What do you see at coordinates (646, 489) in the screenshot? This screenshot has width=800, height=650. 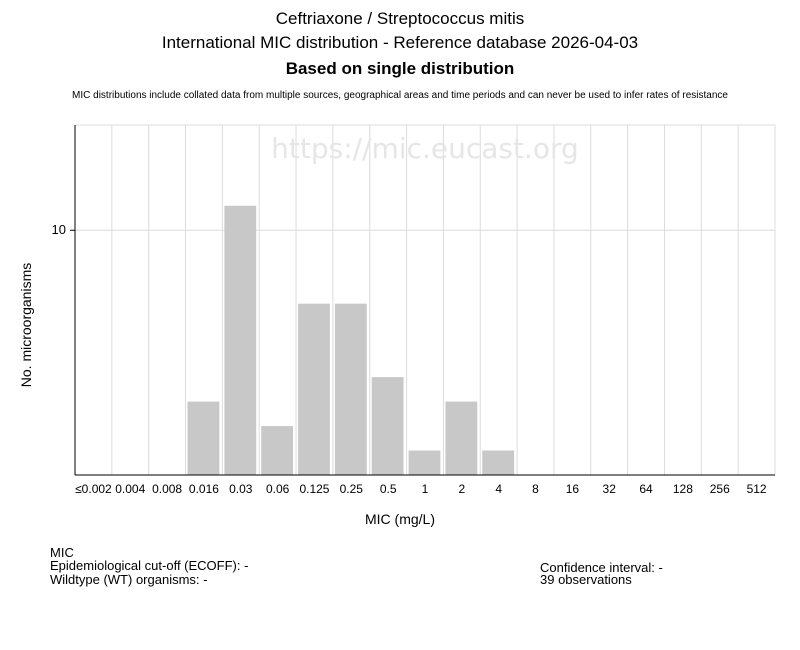 I see `x-tick-label: 64` at bounding box center [646, 489].